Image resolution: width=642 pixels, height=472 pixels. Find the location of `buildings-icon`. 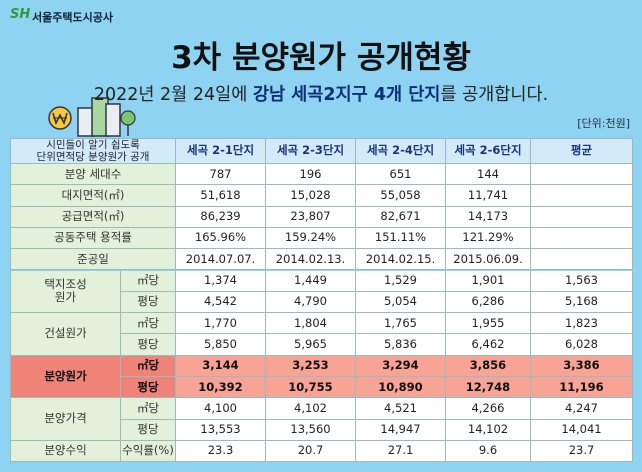

buildings-icon is located at coordinates (106, 117).